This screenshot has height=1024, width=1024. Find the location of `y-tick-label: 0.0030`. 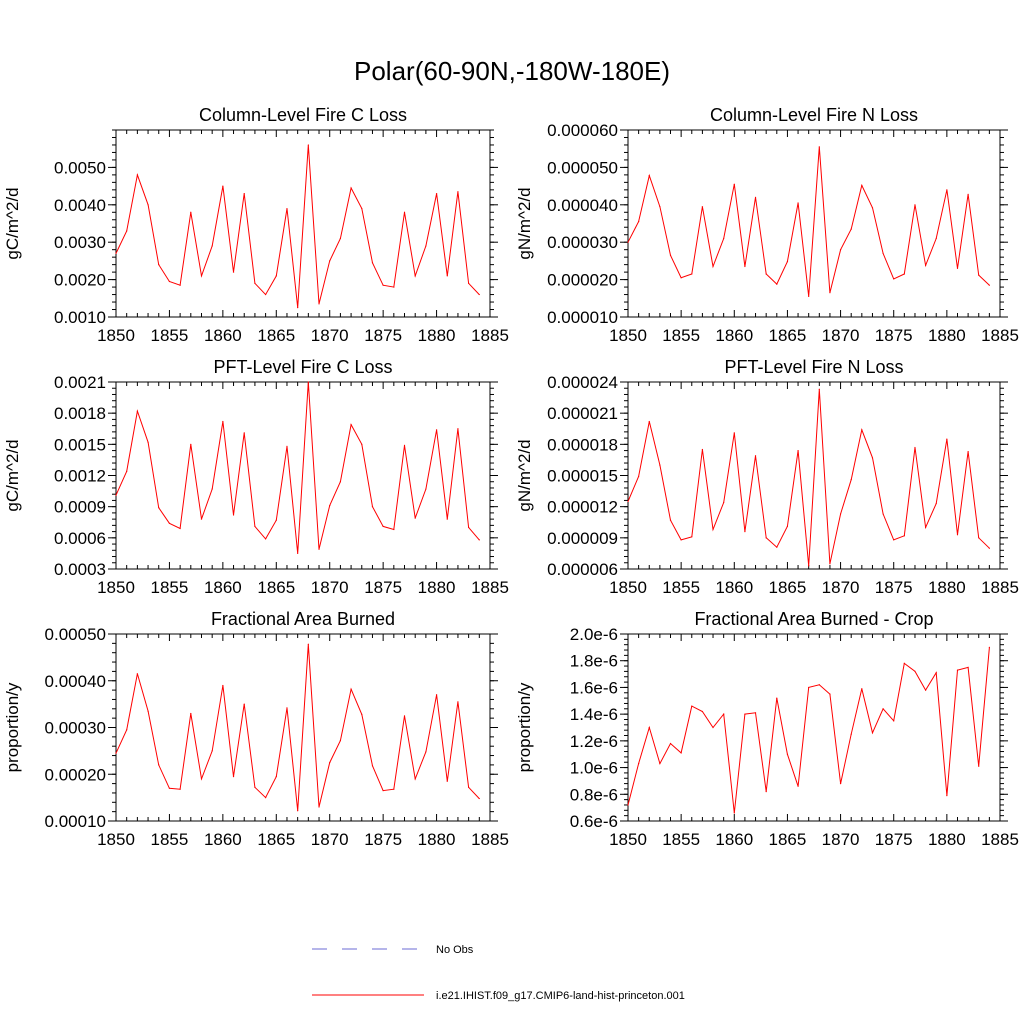

y-tick-label: 0.0030 is located at coordinates (80, 242).